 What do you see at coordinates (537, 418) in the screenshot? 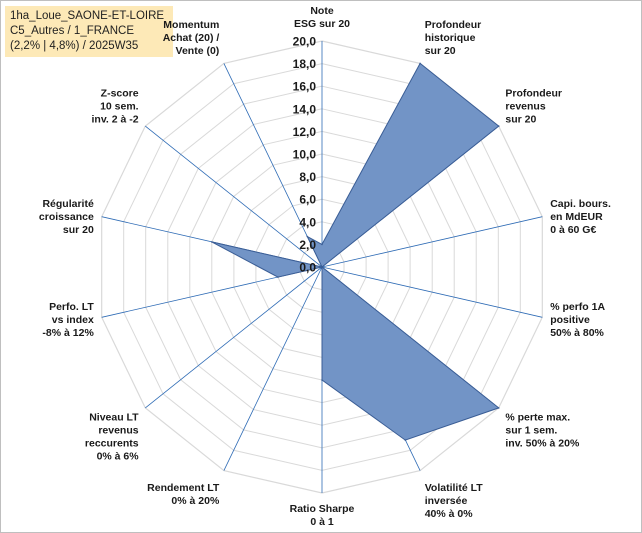
I see `axis-label-6-line-1: % perte max.` at bounding box center [537, 418].